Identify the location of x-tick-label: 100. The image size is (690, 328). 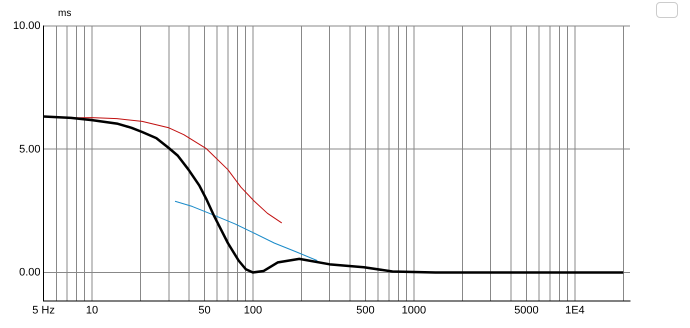
(253, 310).